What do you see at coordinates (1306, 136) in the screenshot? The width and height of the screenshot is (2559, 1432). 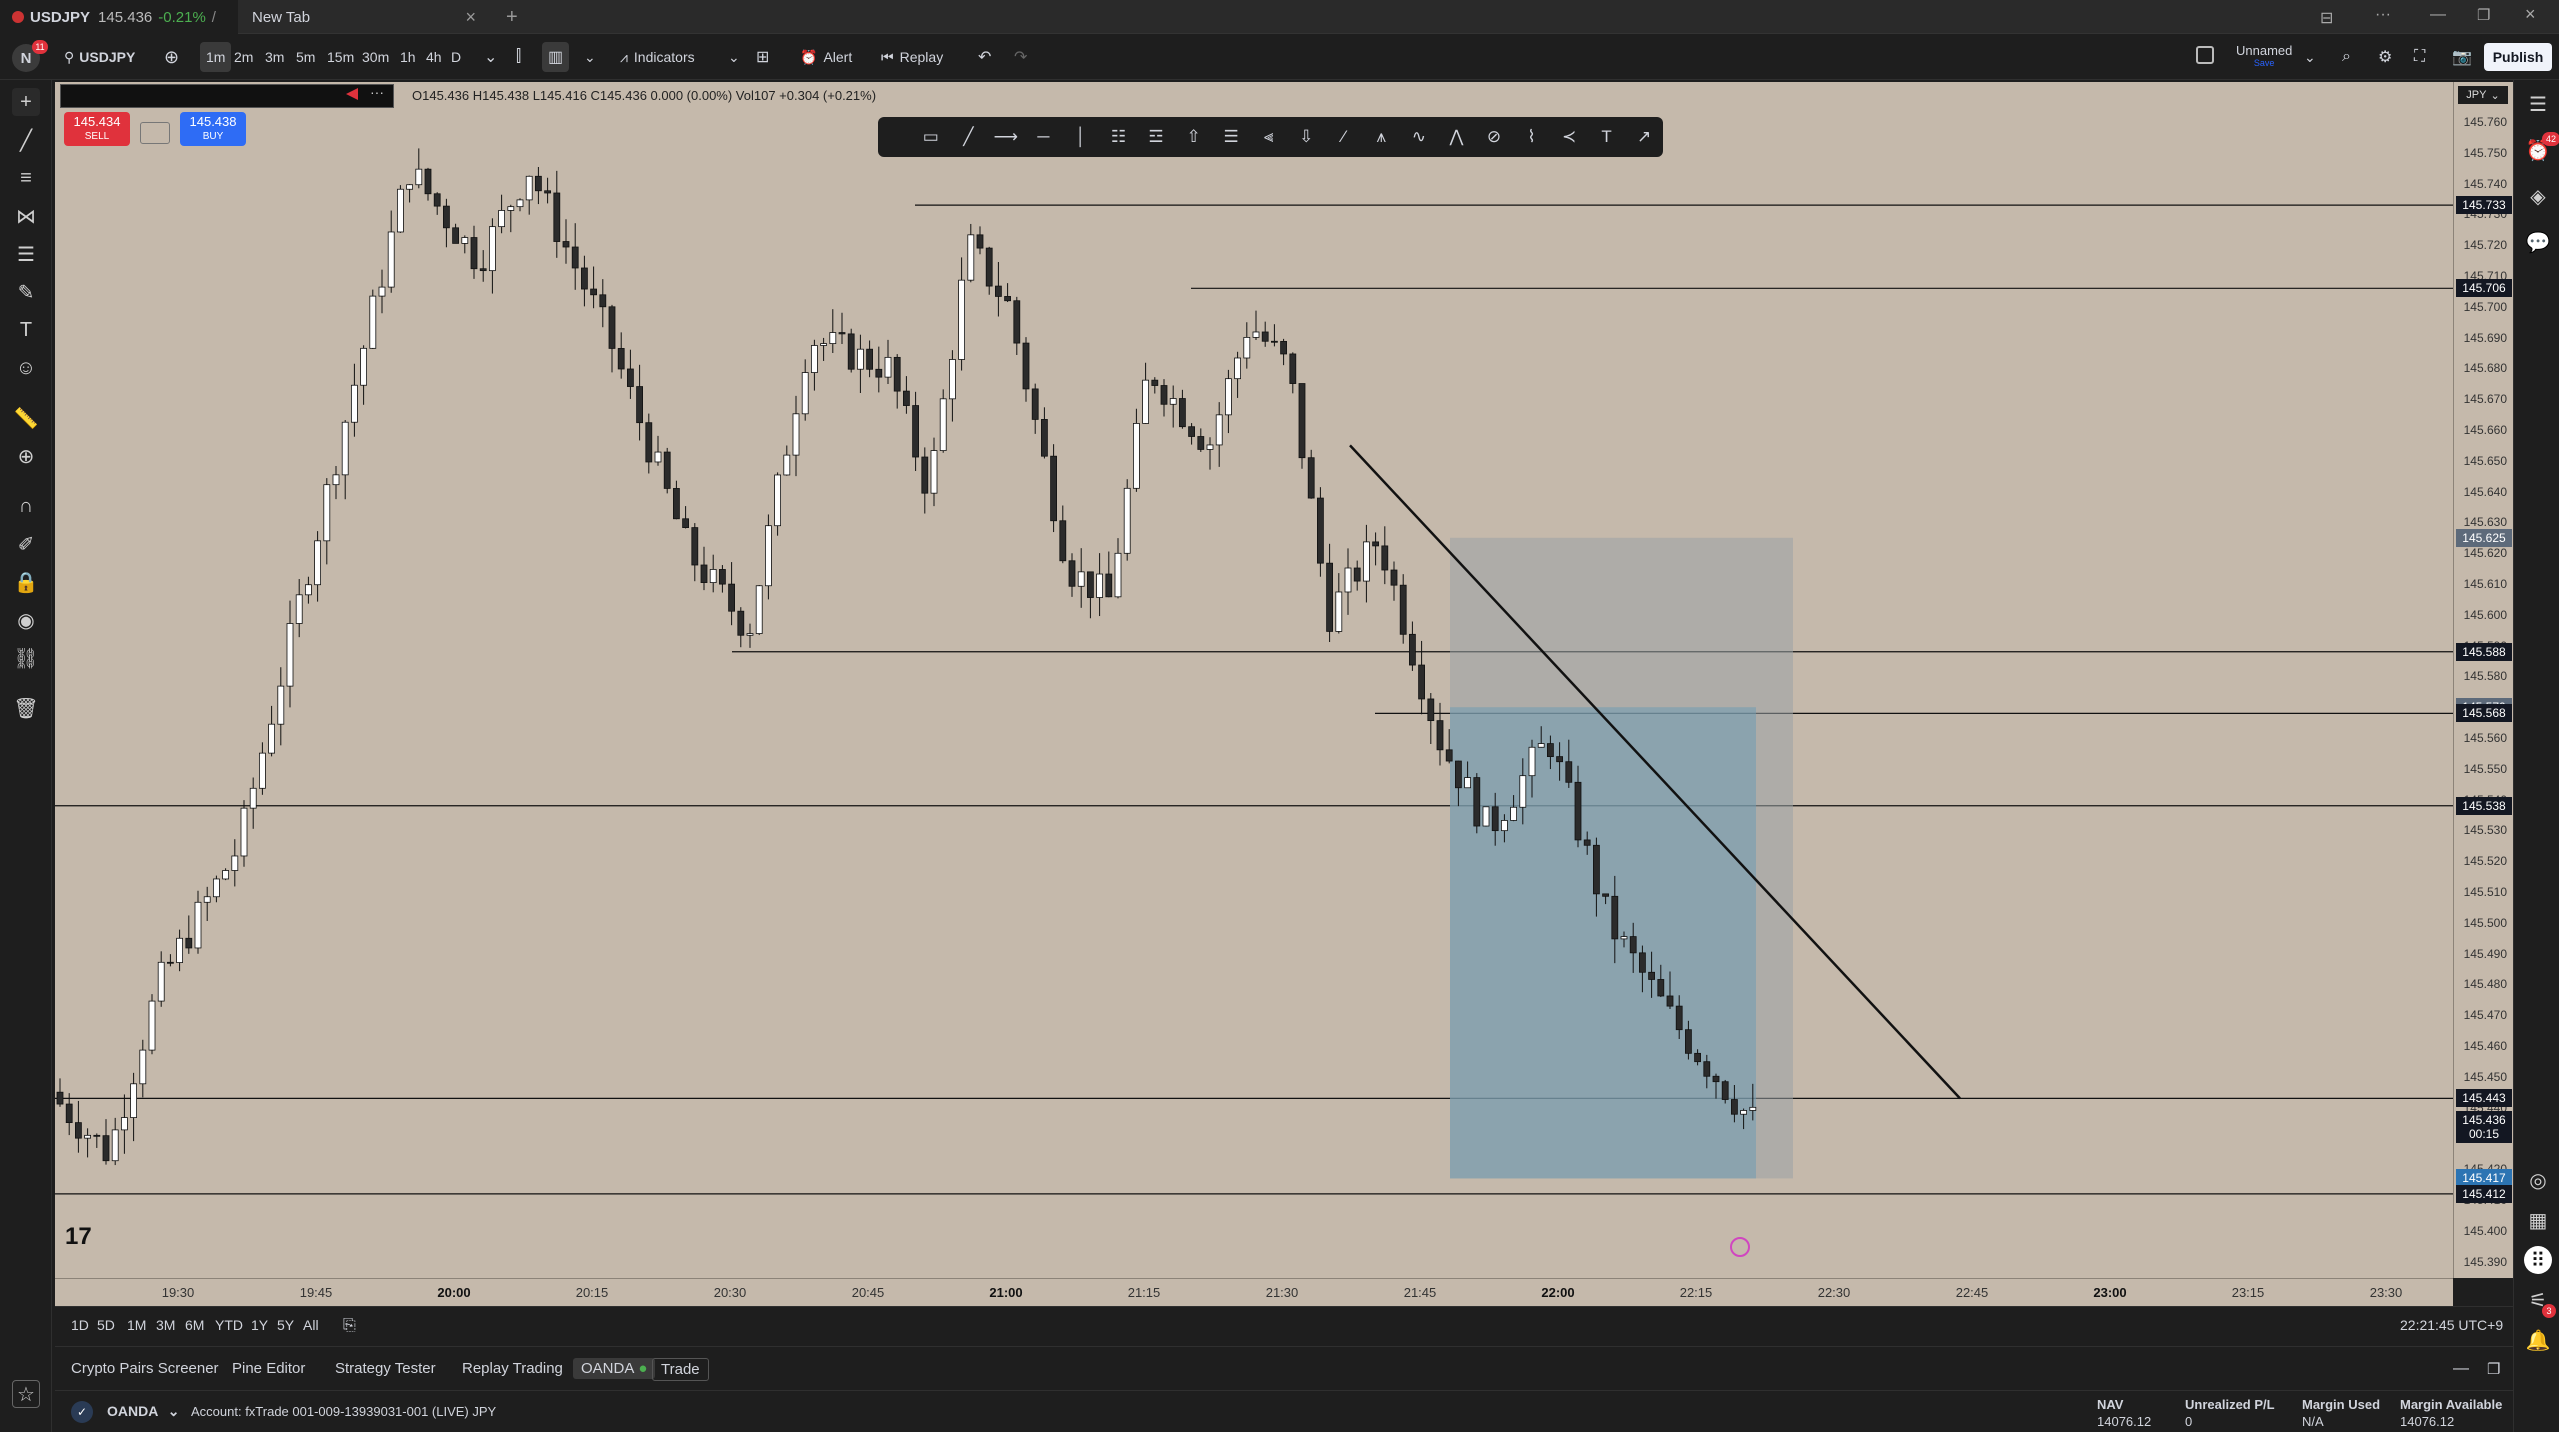 I see `arrow-down-icon: ⇩` at bounding box center [1306, 136].